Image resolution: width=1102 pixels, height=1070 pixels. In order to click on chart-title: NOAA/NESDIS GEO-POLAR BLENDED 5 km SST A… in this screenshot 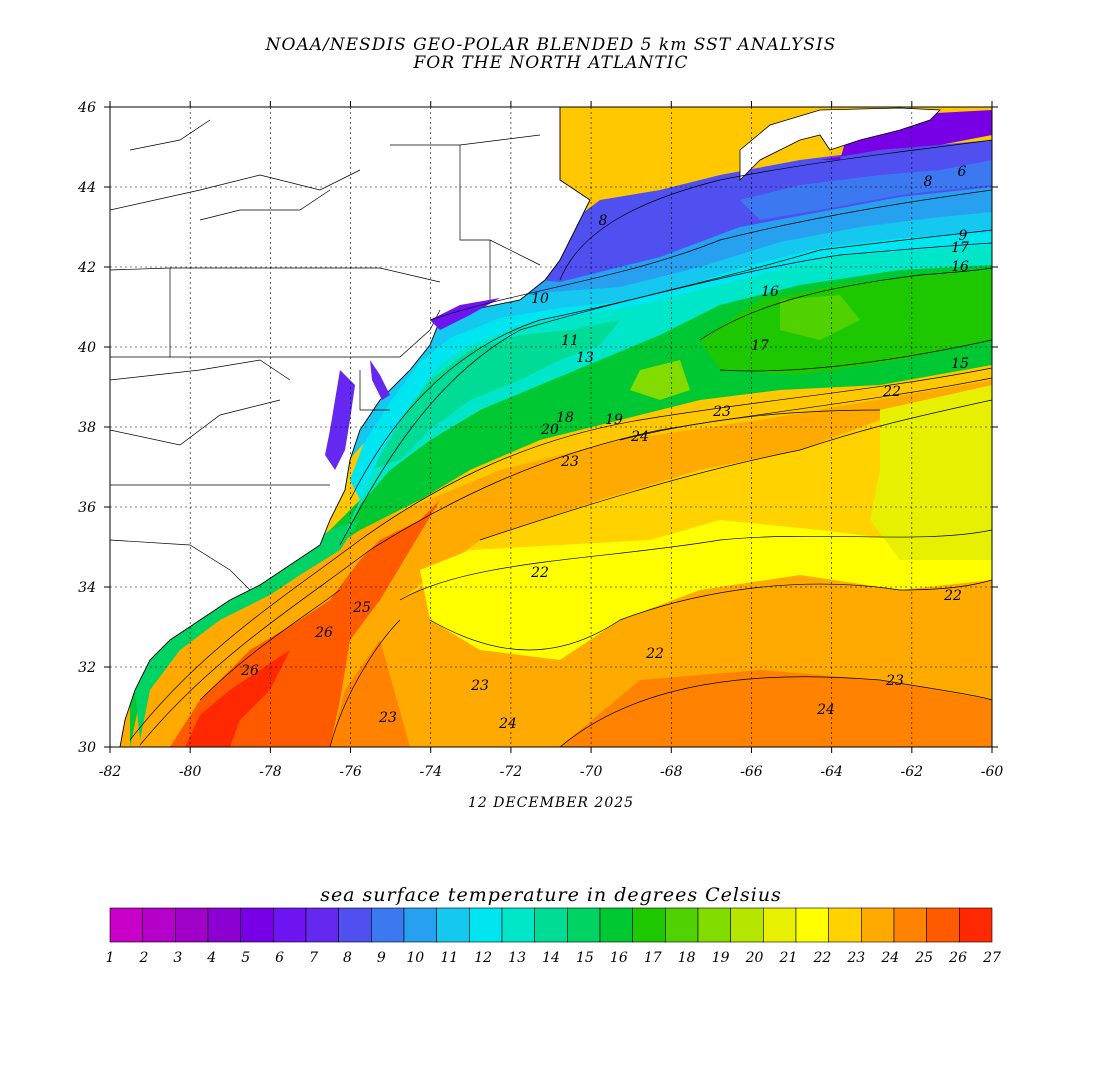, I will do `click(551, 45)`.